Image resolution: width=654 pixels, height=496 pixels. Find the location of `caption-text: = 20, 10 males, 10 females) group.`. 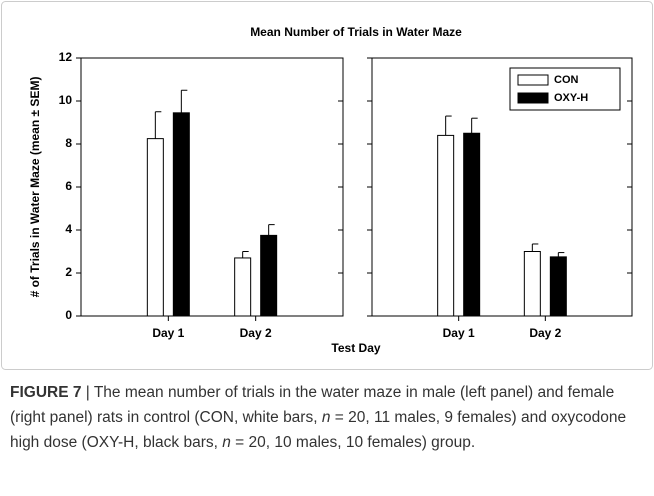

caption-text: = 20, 10 males, 10 females) group. is located at coordinates (353, 442).